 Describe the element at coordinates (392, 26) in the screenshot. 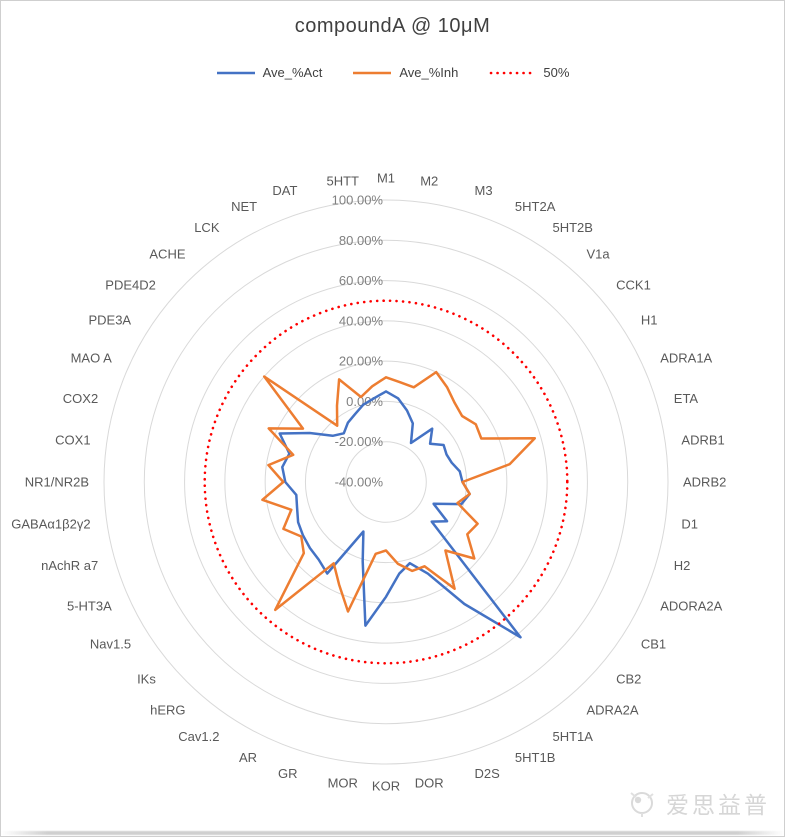

I see `chart-title: compoundA @ 10μM` at that location.